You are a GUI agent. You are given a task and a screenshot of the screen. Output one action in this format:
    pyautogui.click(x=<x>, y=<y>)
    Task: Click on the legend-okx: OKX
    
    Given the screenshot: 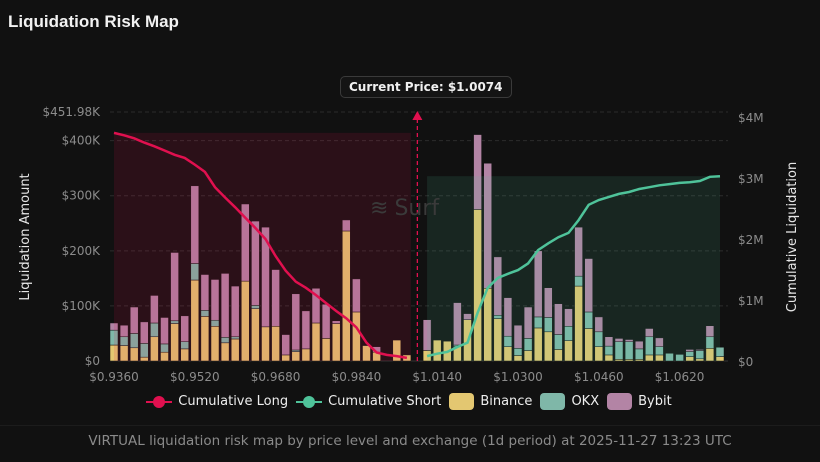 What is the action you would take?
    pyautogui.click(x=569, y=401)
    